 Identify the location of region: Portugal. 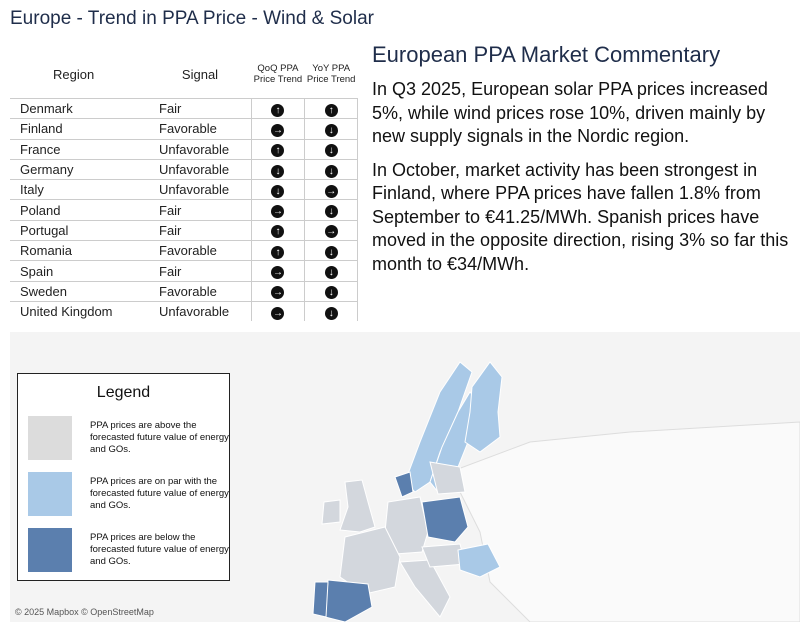
(79, 230).